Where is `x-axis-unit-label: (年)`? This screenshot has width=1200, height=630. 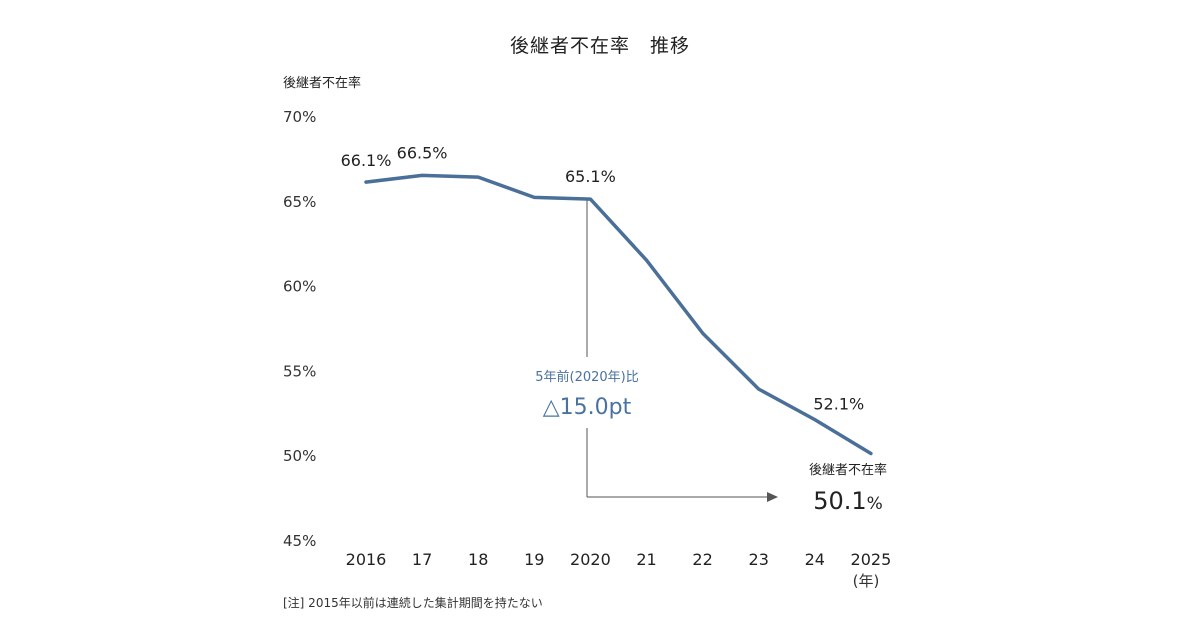
x-axis-unit-label: (年) is located at coordinates (866, 581).